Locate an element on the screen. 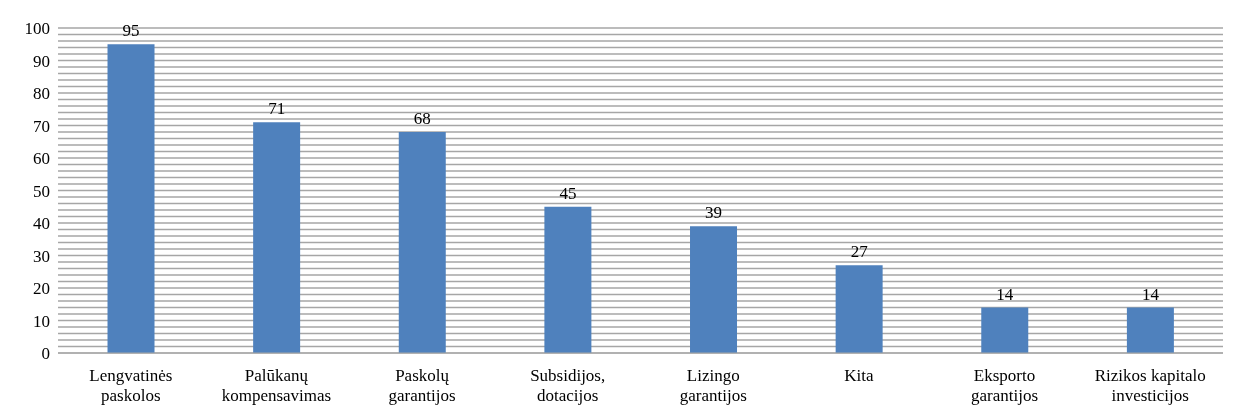 Image resolution: width=1251 pixels, height=415 pixels. y-tick-label: 90 is located at coordinates (41, 61).